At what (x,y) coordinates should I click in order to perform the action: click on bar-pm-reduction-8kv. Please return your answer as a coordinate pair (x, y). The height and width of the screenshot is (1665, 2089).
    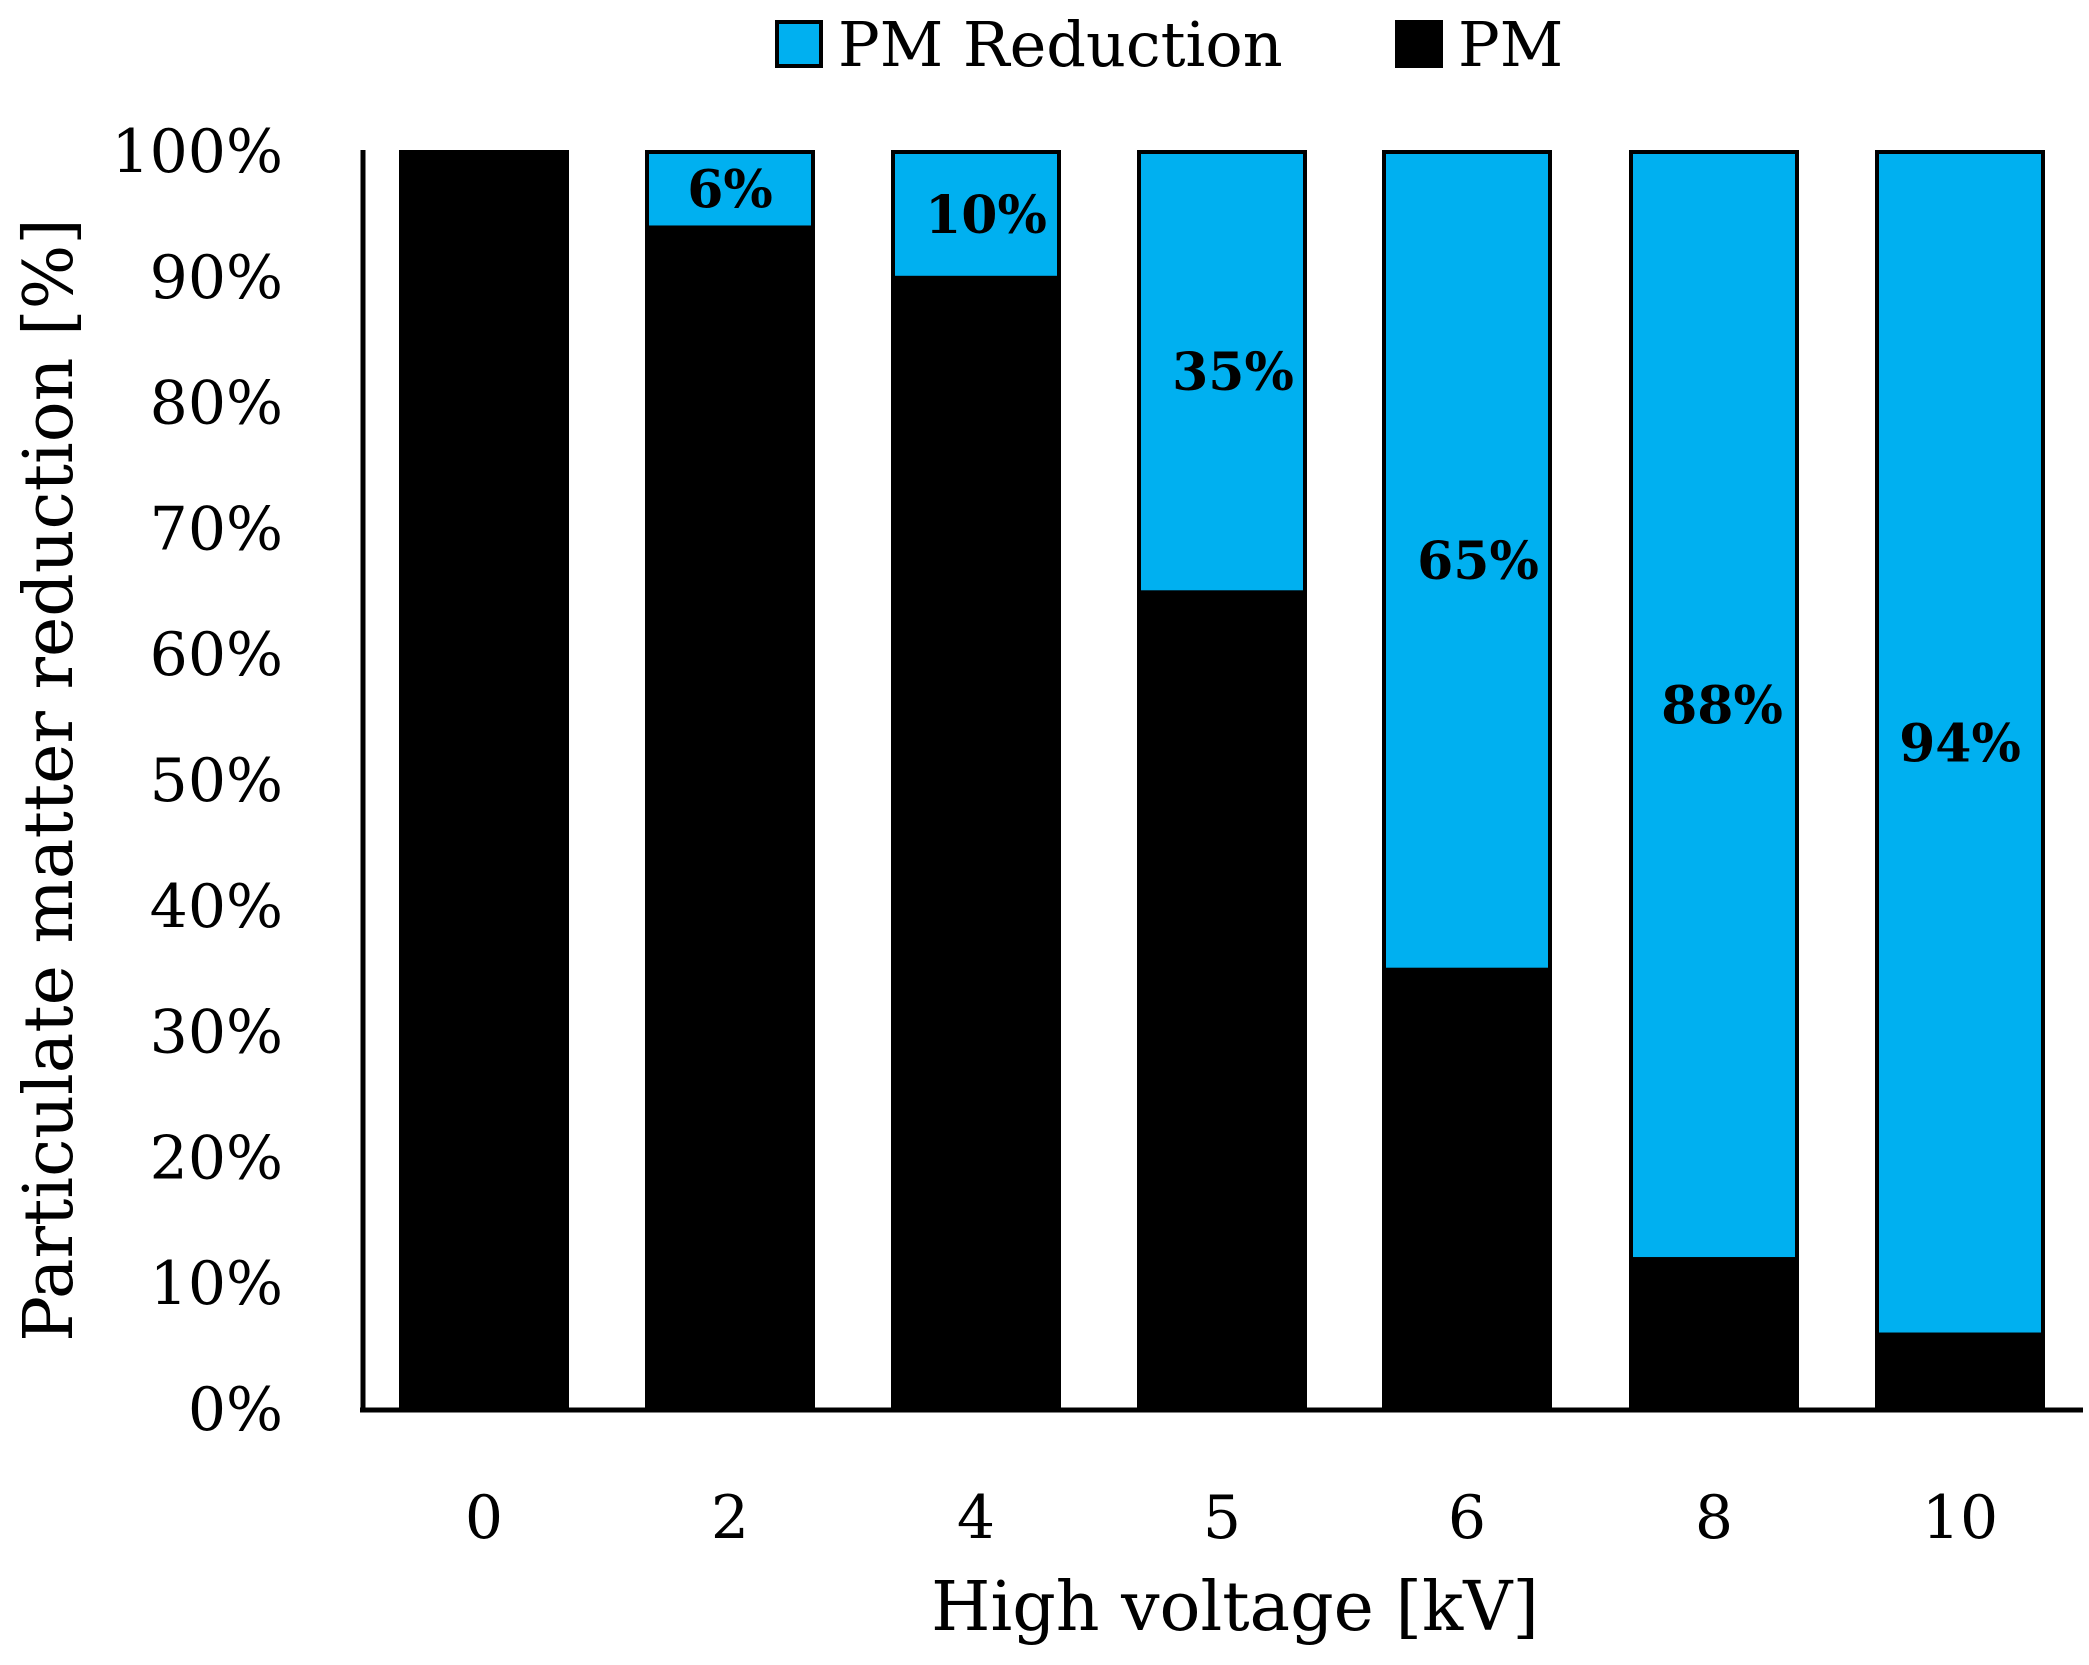
    Looking at the image, I should click on (1714, 706).